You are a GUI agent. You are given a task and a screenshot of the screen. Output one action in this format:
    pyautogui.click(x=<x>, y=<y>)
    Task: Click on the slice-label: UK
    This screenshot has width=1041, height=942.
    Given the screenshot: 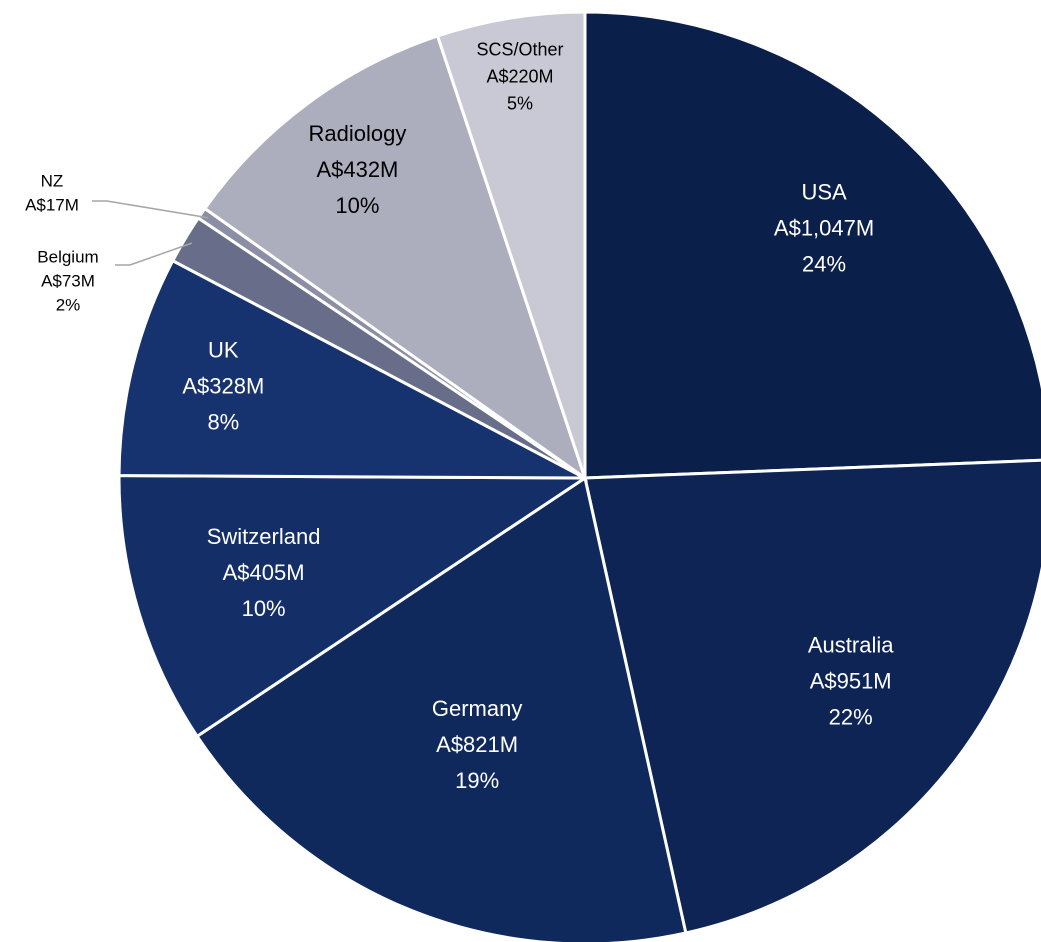 What is the action you would take?
    pyautogui.click(x=223, y=349)
    